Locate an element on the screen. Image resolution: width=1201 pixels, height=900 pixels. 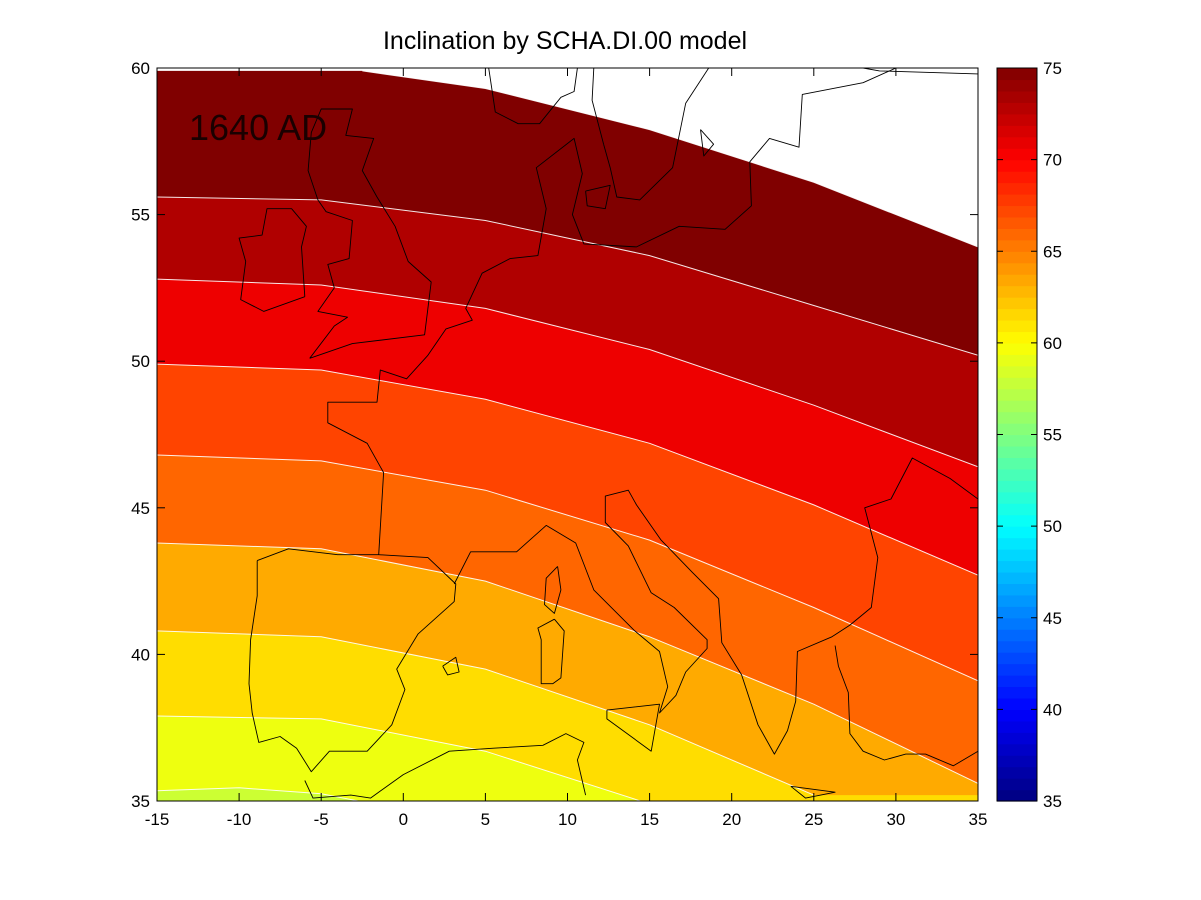
coastline-africa is located at coordinates (445, 766).